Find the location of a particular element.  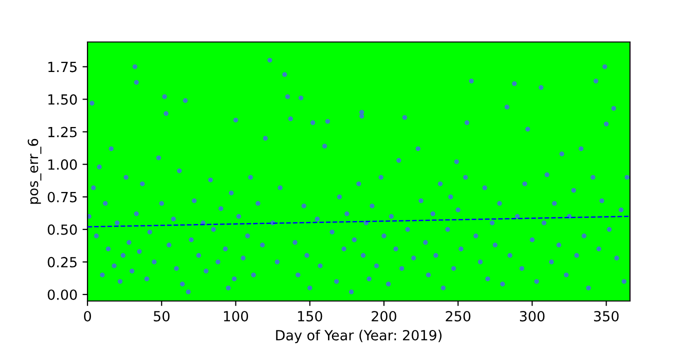

x-tick-label: 350 is located at coordinates (606, 316).